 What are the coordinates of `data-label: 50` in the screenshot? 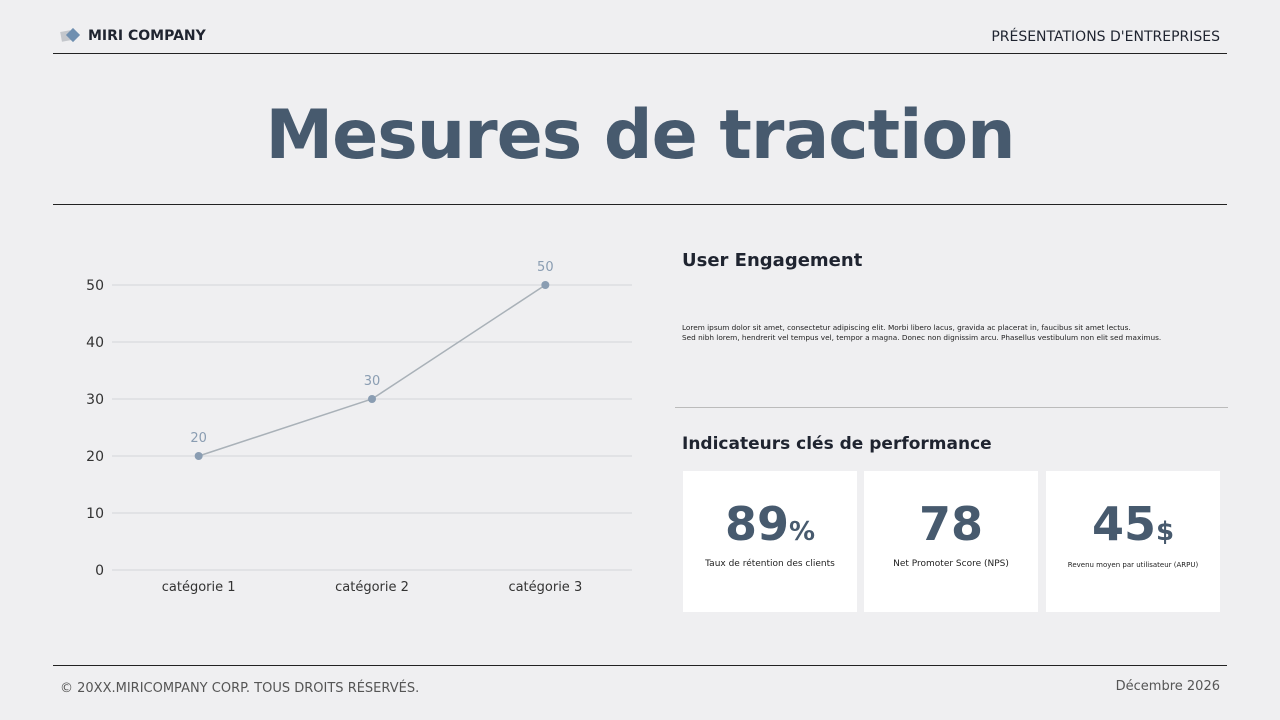 It's located at (545, 267).